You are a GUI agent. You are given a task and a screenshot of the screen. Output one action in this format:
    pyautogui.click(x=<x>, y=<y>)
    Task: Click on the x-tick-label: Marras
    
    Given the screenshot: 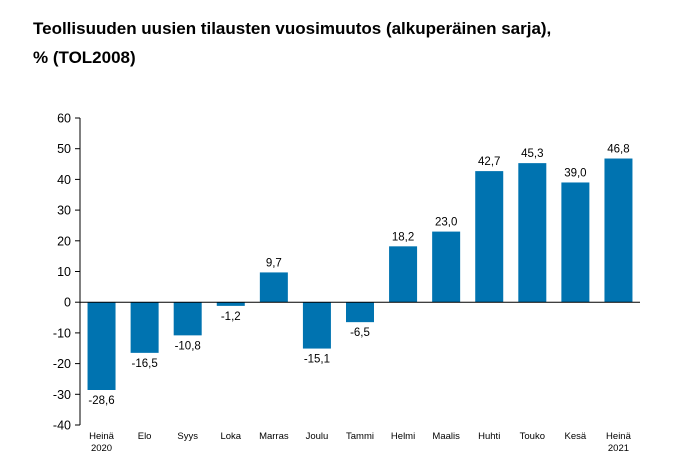 What is the action you would take?
    pyautogui.click(x=274, y=436)
    